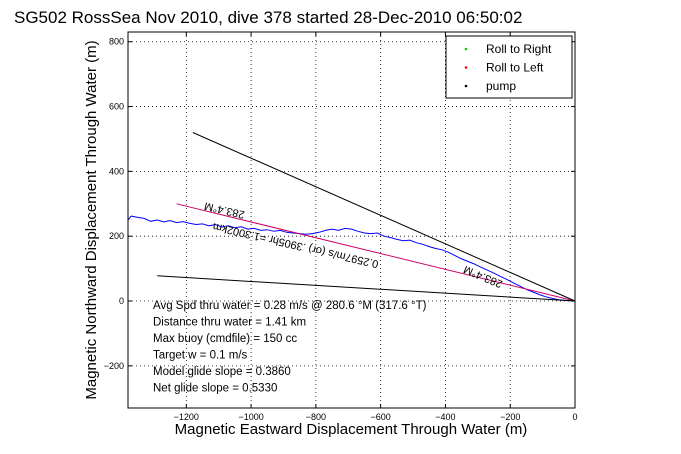 Image resolution: width=681 pixels, height=454 pixels. I want to click on legend-label: Roll to Right, so click(519, 49).